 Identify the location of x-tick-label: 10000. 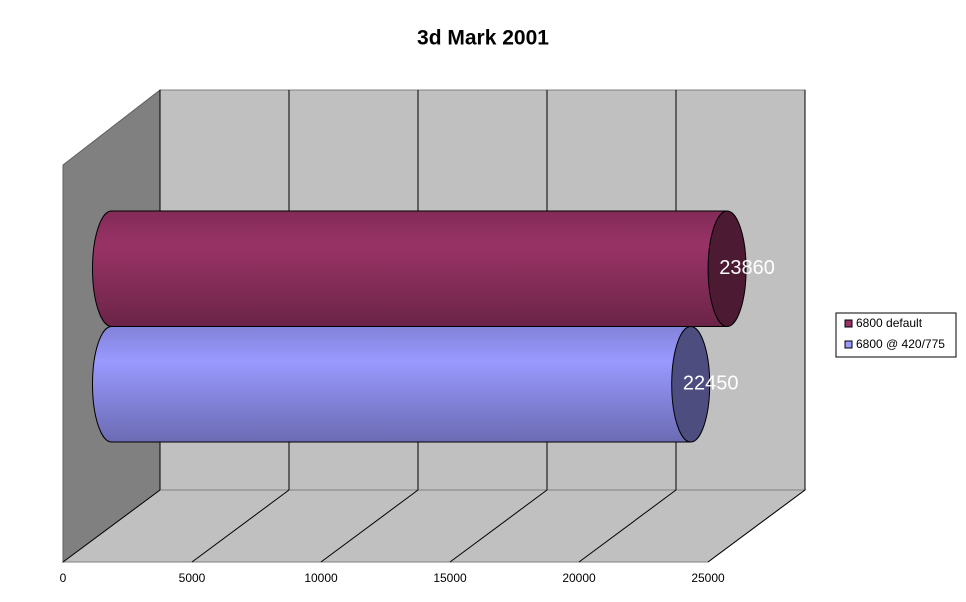
(321, 578).